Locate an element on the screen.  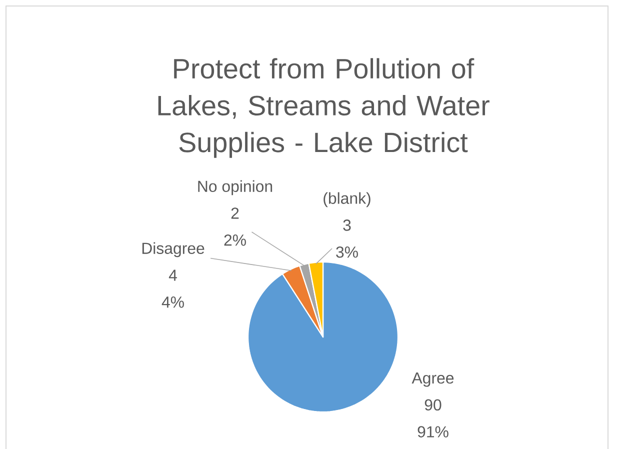
slice-label: (blank) is located at coordinates (347, 200).